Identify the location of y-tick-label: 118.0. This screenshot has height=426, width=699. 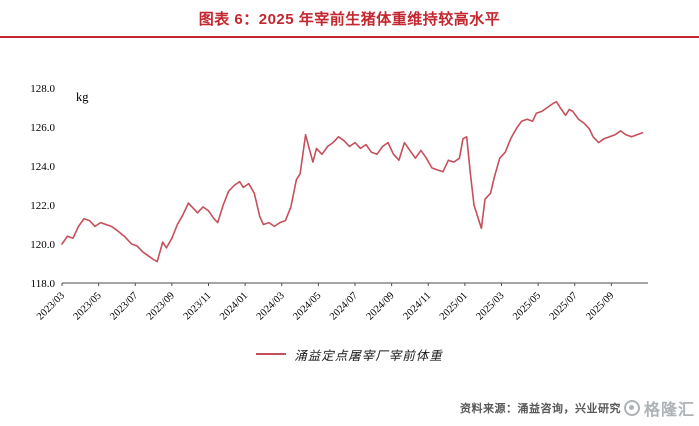
(43, 284).